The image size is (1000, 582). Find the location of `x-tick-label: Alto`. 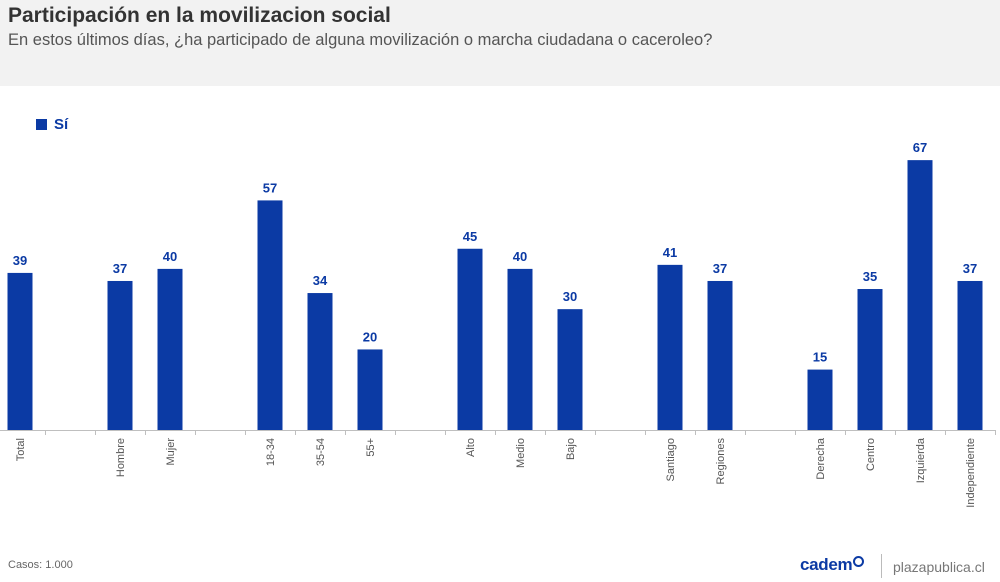

x-tick-label: Alto is located at coordinates (471, 447).